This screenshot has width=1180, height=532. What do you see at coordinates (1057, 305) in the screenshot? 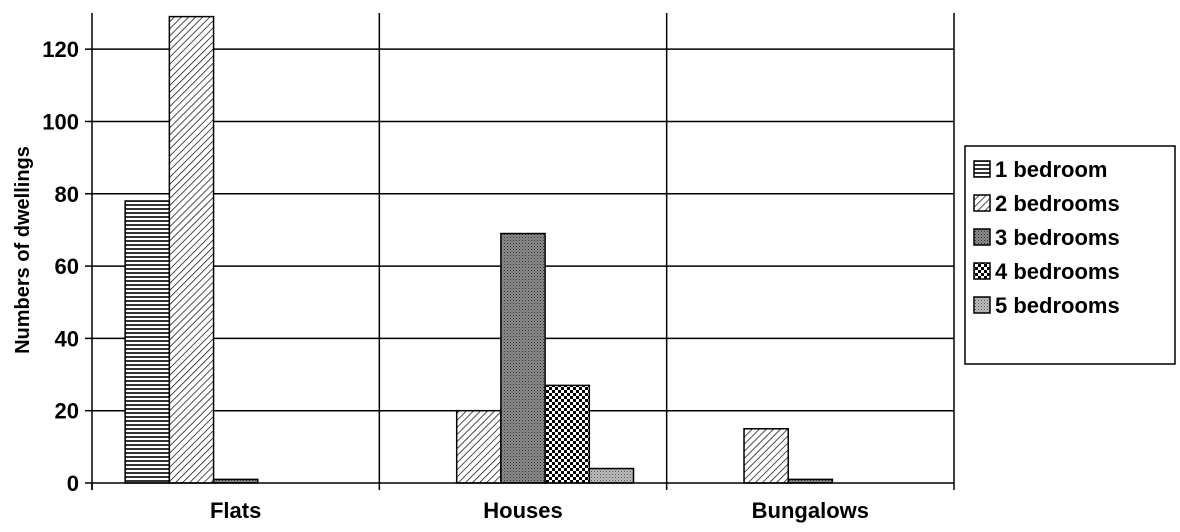
I see `legend-label-5: 5 bedrooms` at bounding box center [1057, 305].